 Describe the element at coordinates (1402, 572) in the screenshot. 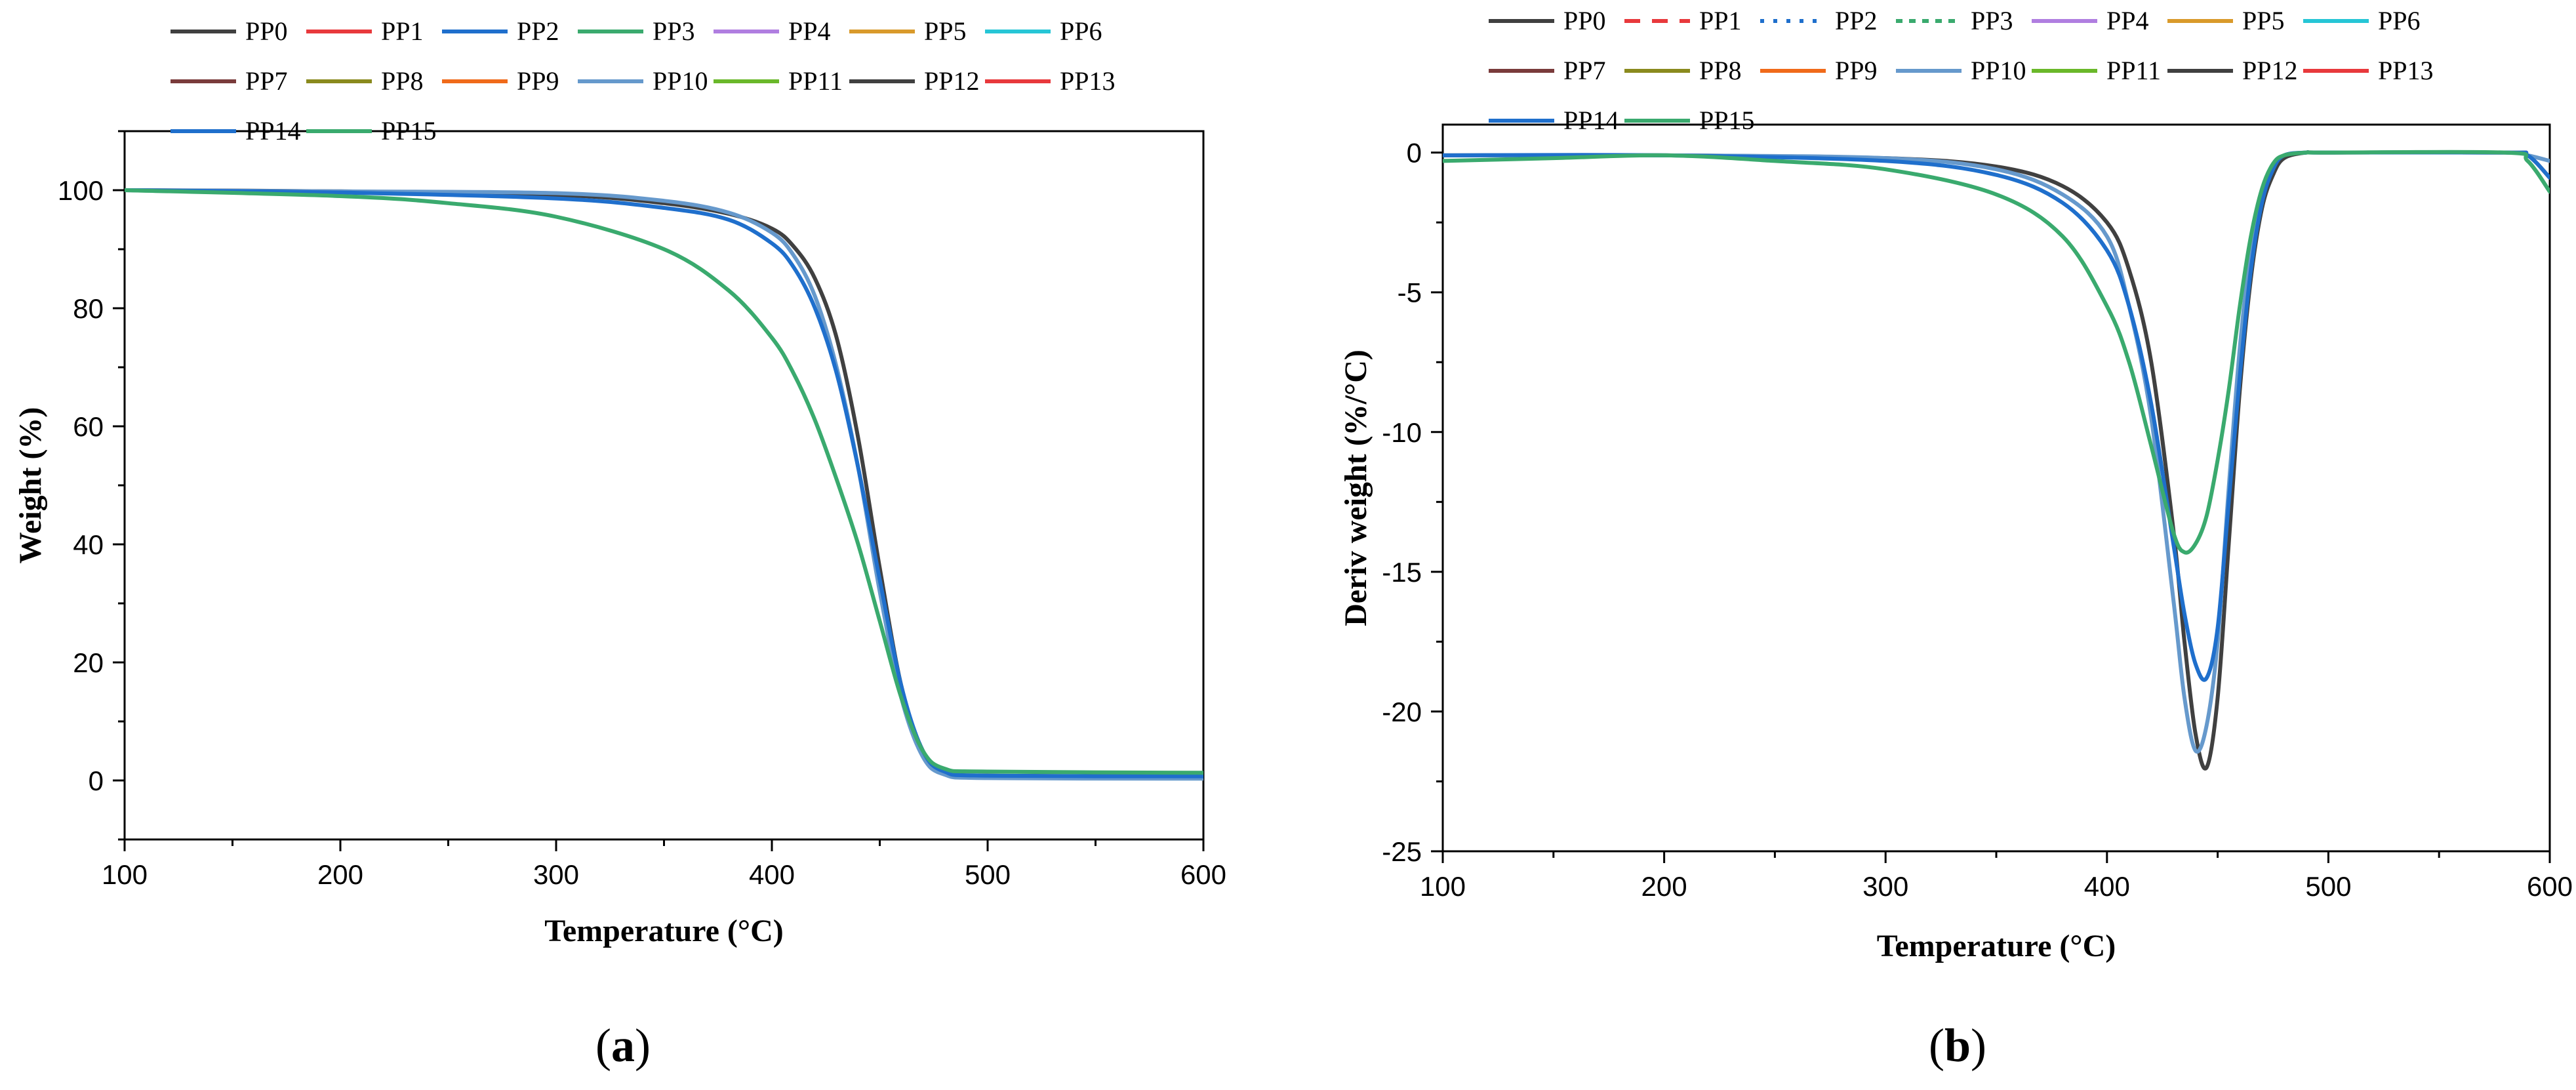

I see `y-tick-label: -15` at that location.